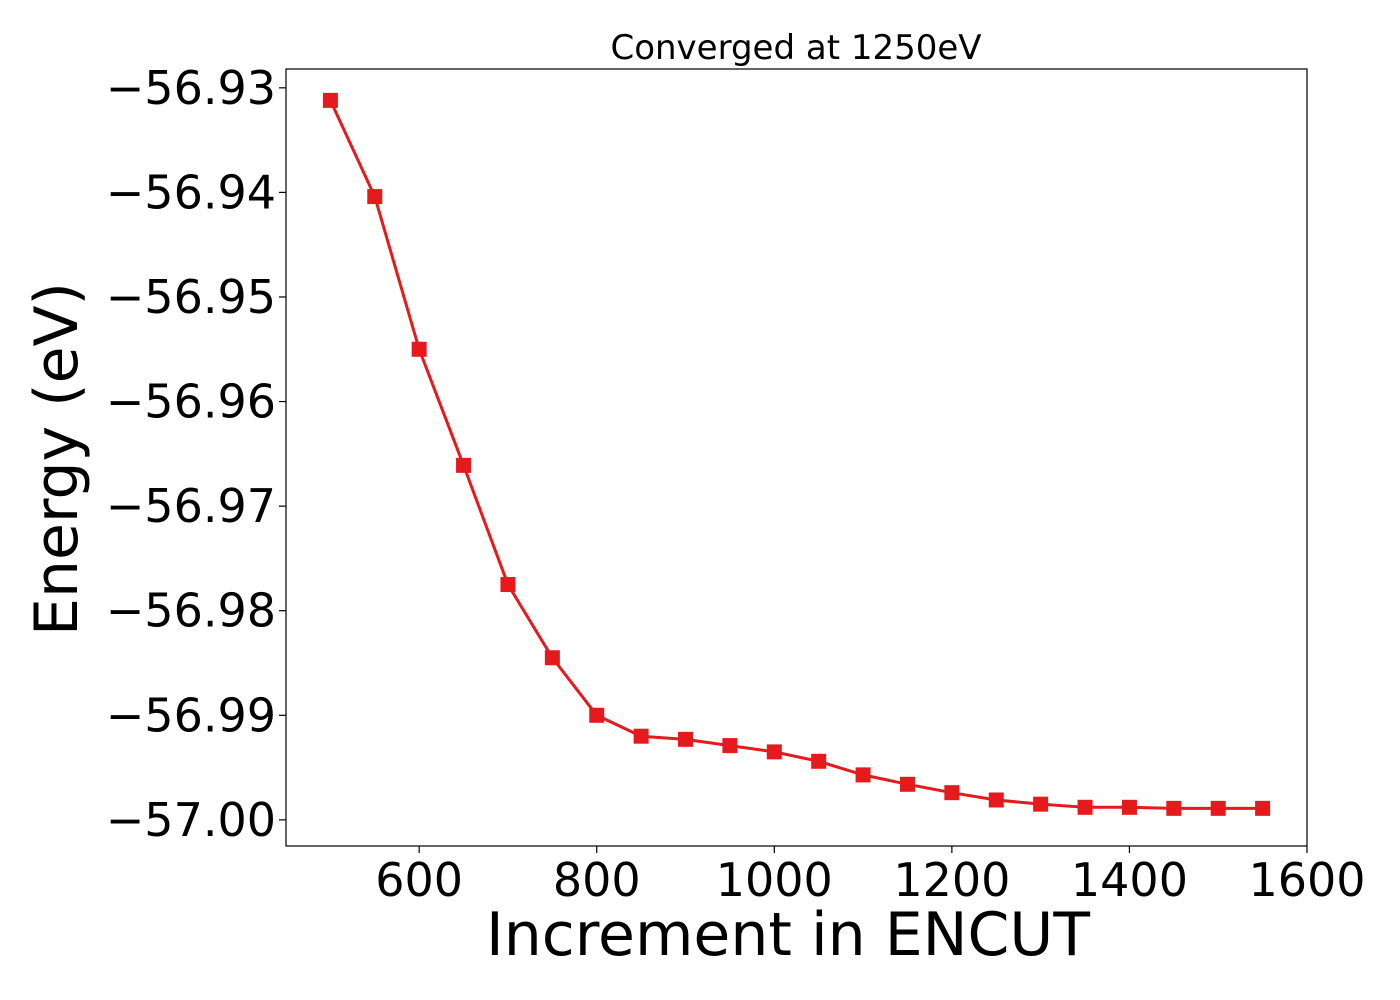 The height and width of the screenshot is (1000, 1400). I want to click on chart-title: Converged at 1250eV, so click(795, 48).